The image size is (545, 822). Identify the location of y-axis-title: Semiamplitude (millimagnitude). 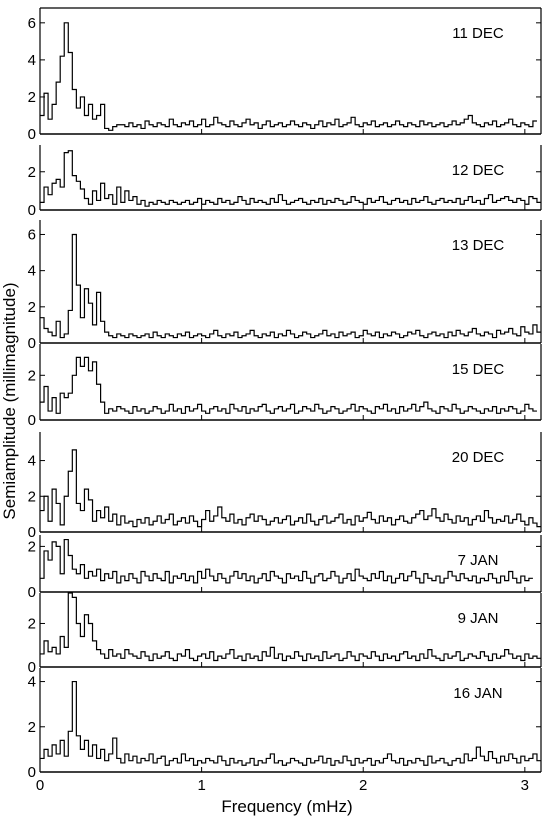
(9, 400).